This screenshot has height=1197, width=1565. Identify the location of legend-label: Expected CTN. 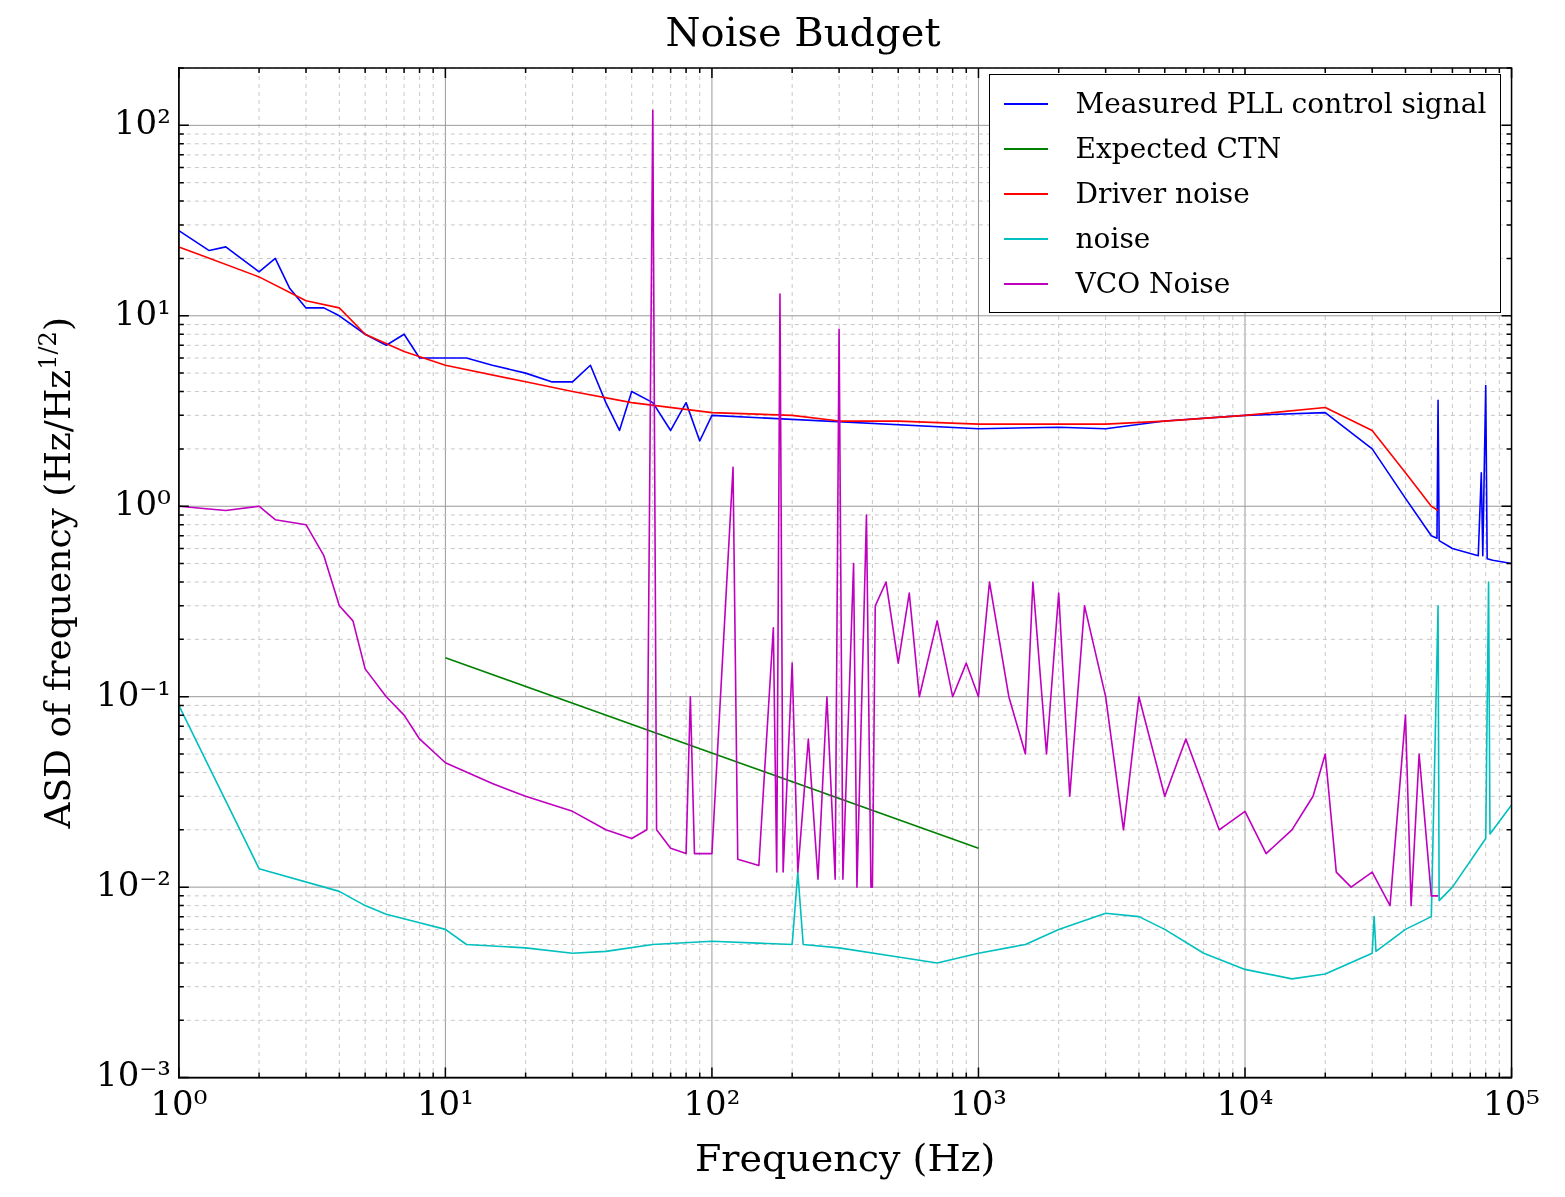
(1178, 148).